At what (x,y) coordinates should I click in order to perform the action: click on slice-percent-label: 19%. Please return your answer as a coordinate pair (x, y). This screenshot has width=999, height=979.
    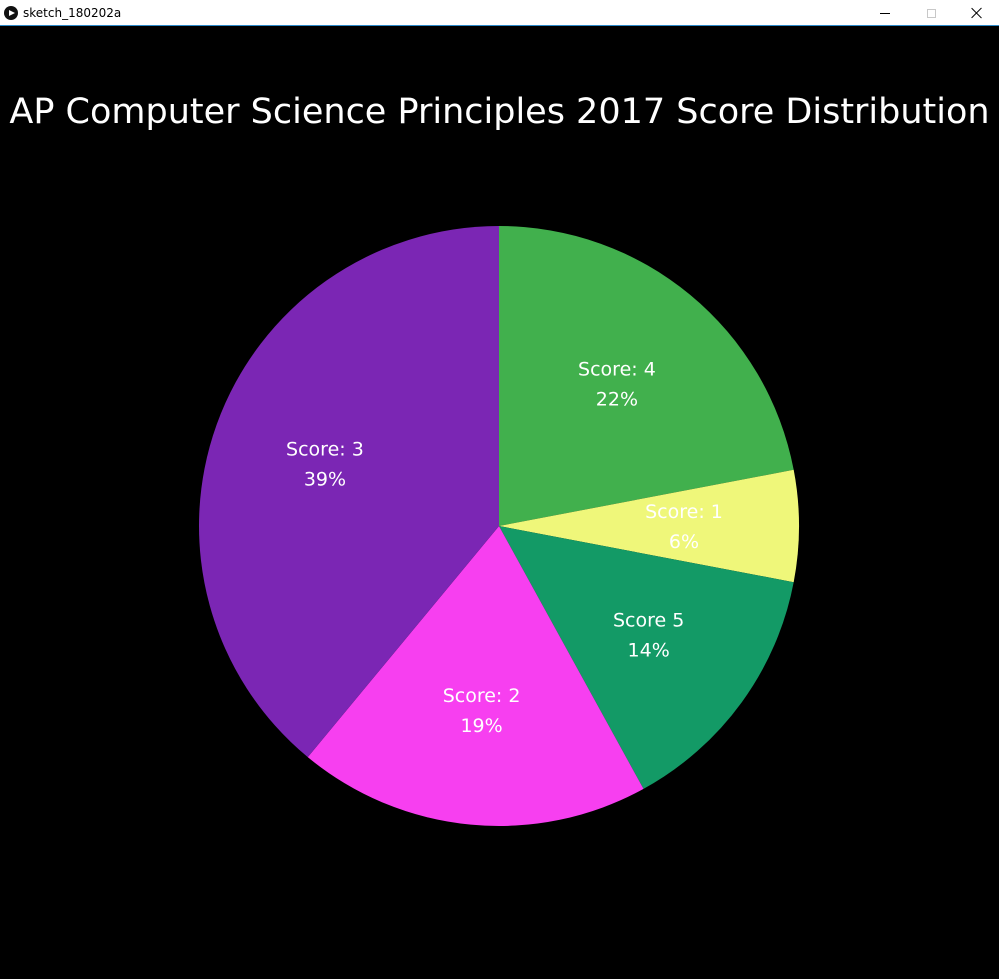
    Looking at the image, I should click on (481, 726).